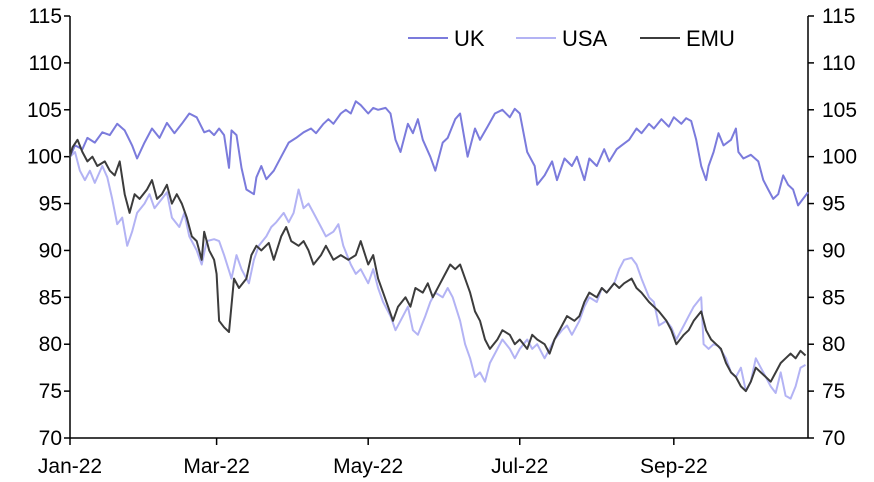 This screenshot has height=482, width=874. I want to click on x-tick-label: Jan-22, so click(70, 466).